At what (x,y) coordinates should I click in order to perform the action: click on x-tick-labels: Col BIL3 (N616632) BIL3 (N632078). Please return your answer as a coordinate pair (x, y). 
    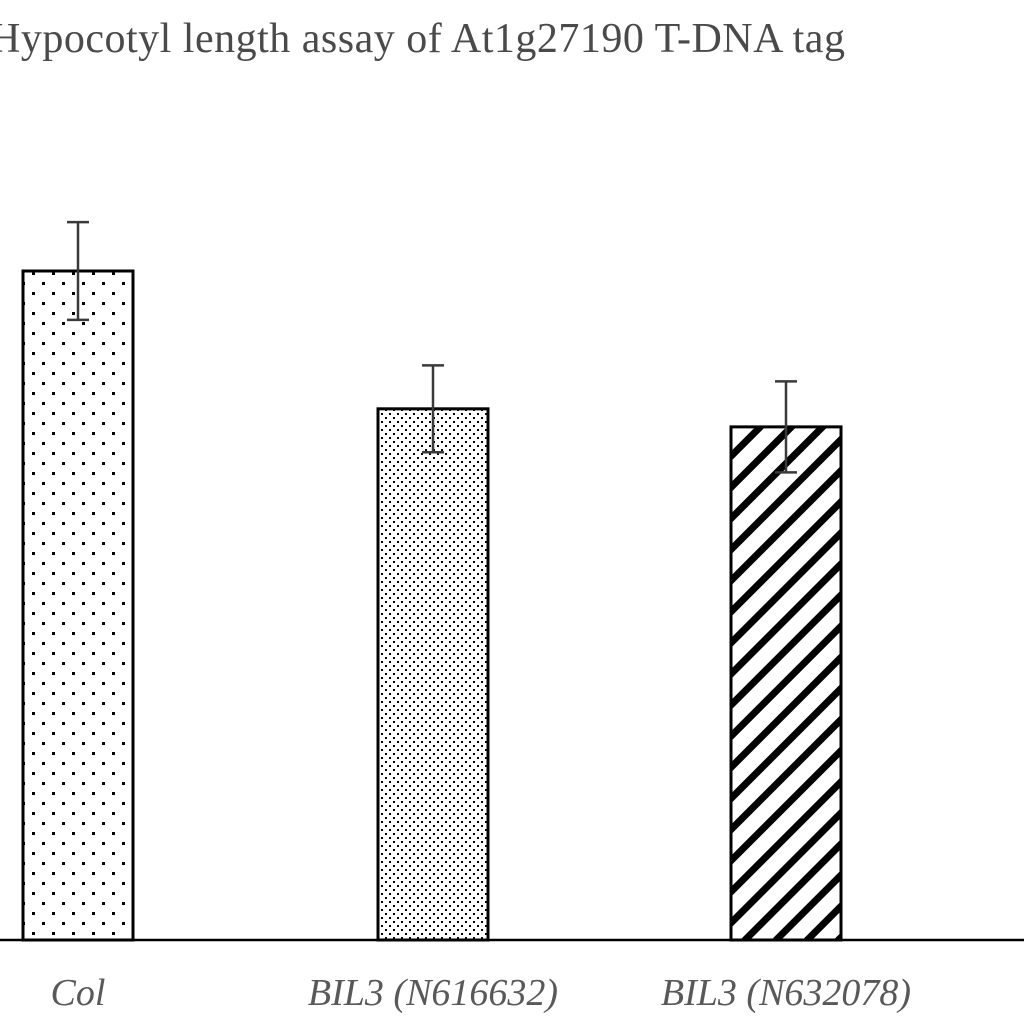
    Looking at the image, I should click on (481, 993).